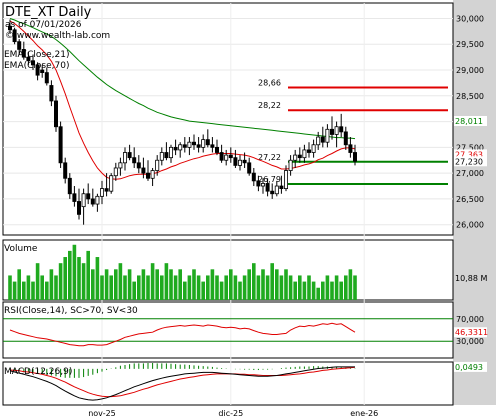 Image resolution: width=496 pixels, height=420 pixels. What do you see at coordinates (470, 147) in the screenshot?
I see `price-tick-label: 27,500` at bounding box center [470, 147].